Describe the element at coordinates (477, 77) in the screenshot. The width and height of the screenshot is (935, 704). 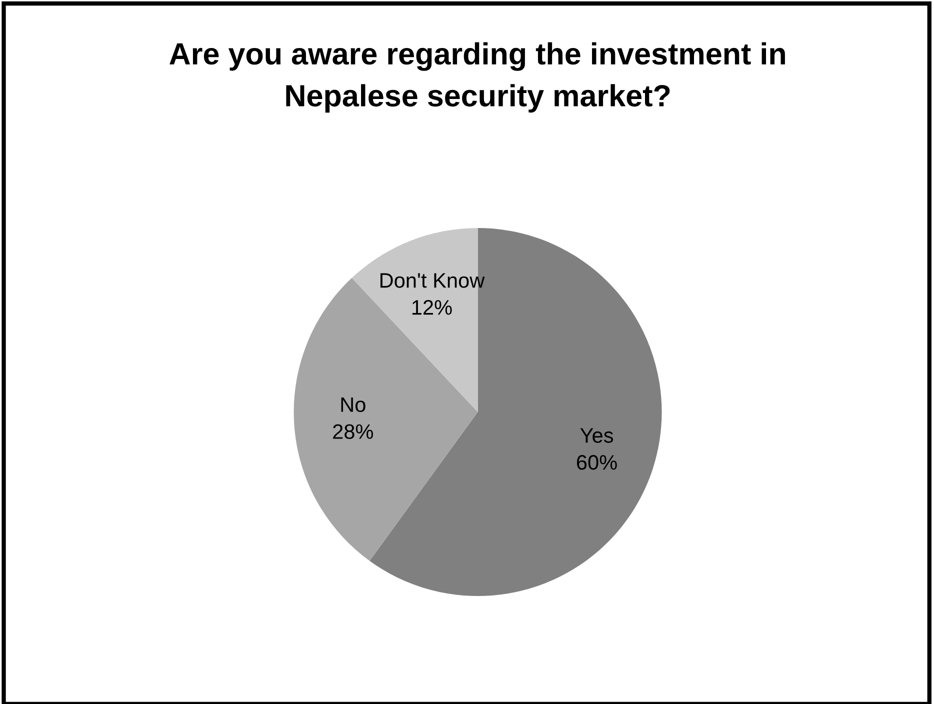
I see `chart-title: Are you aware regarding the investment in Nepalese security market?` at that location.